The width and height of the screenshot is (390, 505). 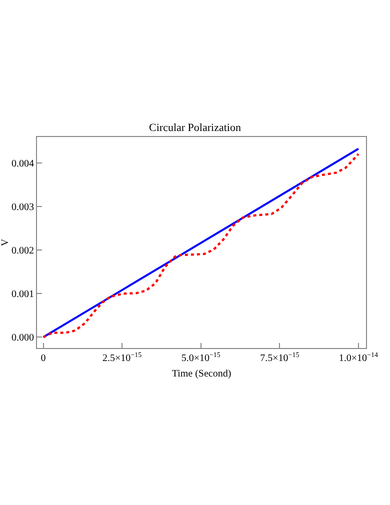 I want to click on x-tick-label: 5.0×10$^{−15}$, so click(x=201, y=357).